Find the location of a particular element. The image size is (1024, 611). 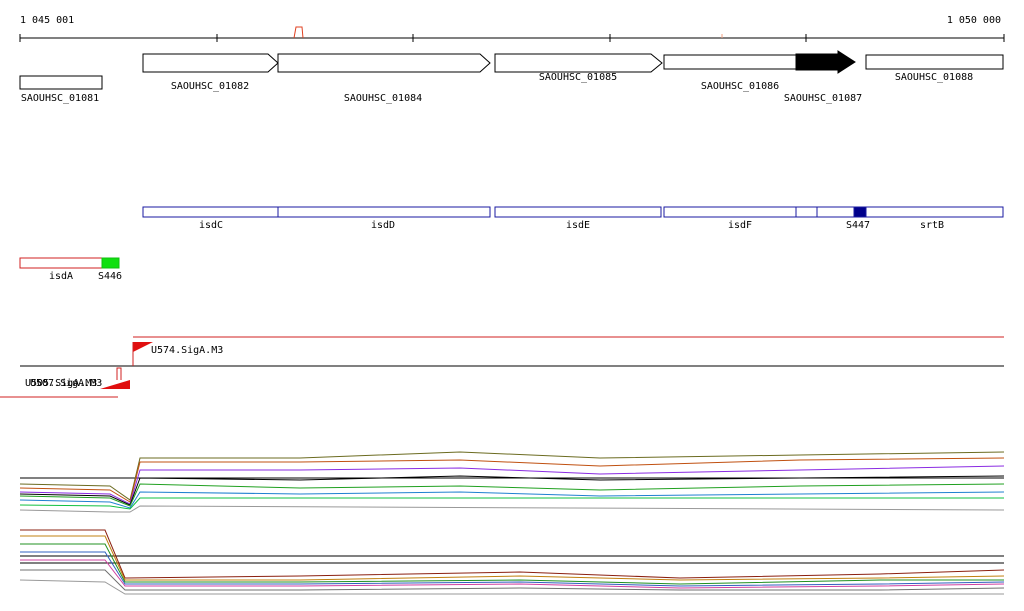

genes is located at coordinates (511, 70).